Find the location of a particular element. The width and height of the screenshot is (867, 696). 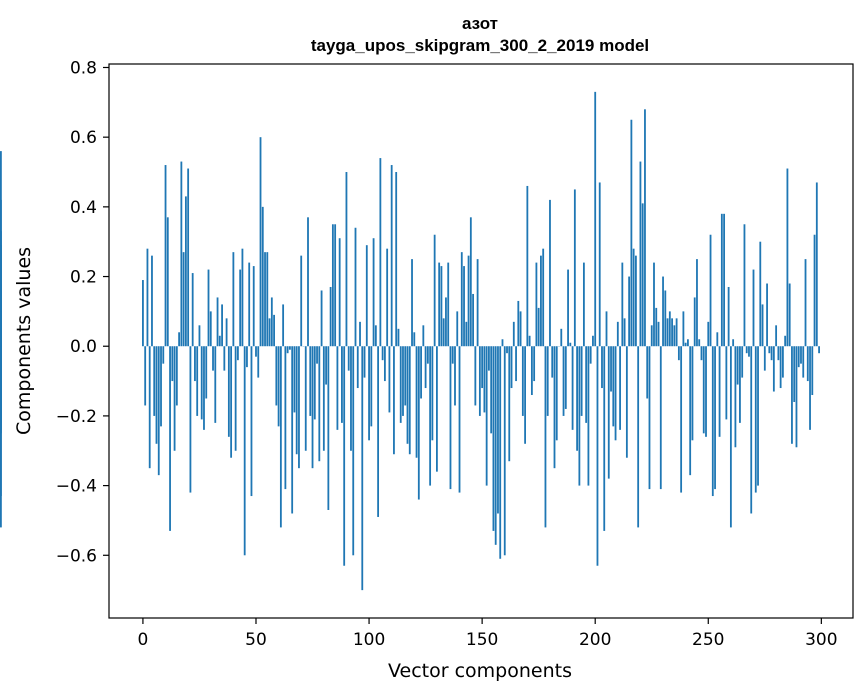

y-tick-label: −0.4 is located at coordinates (76, 487).